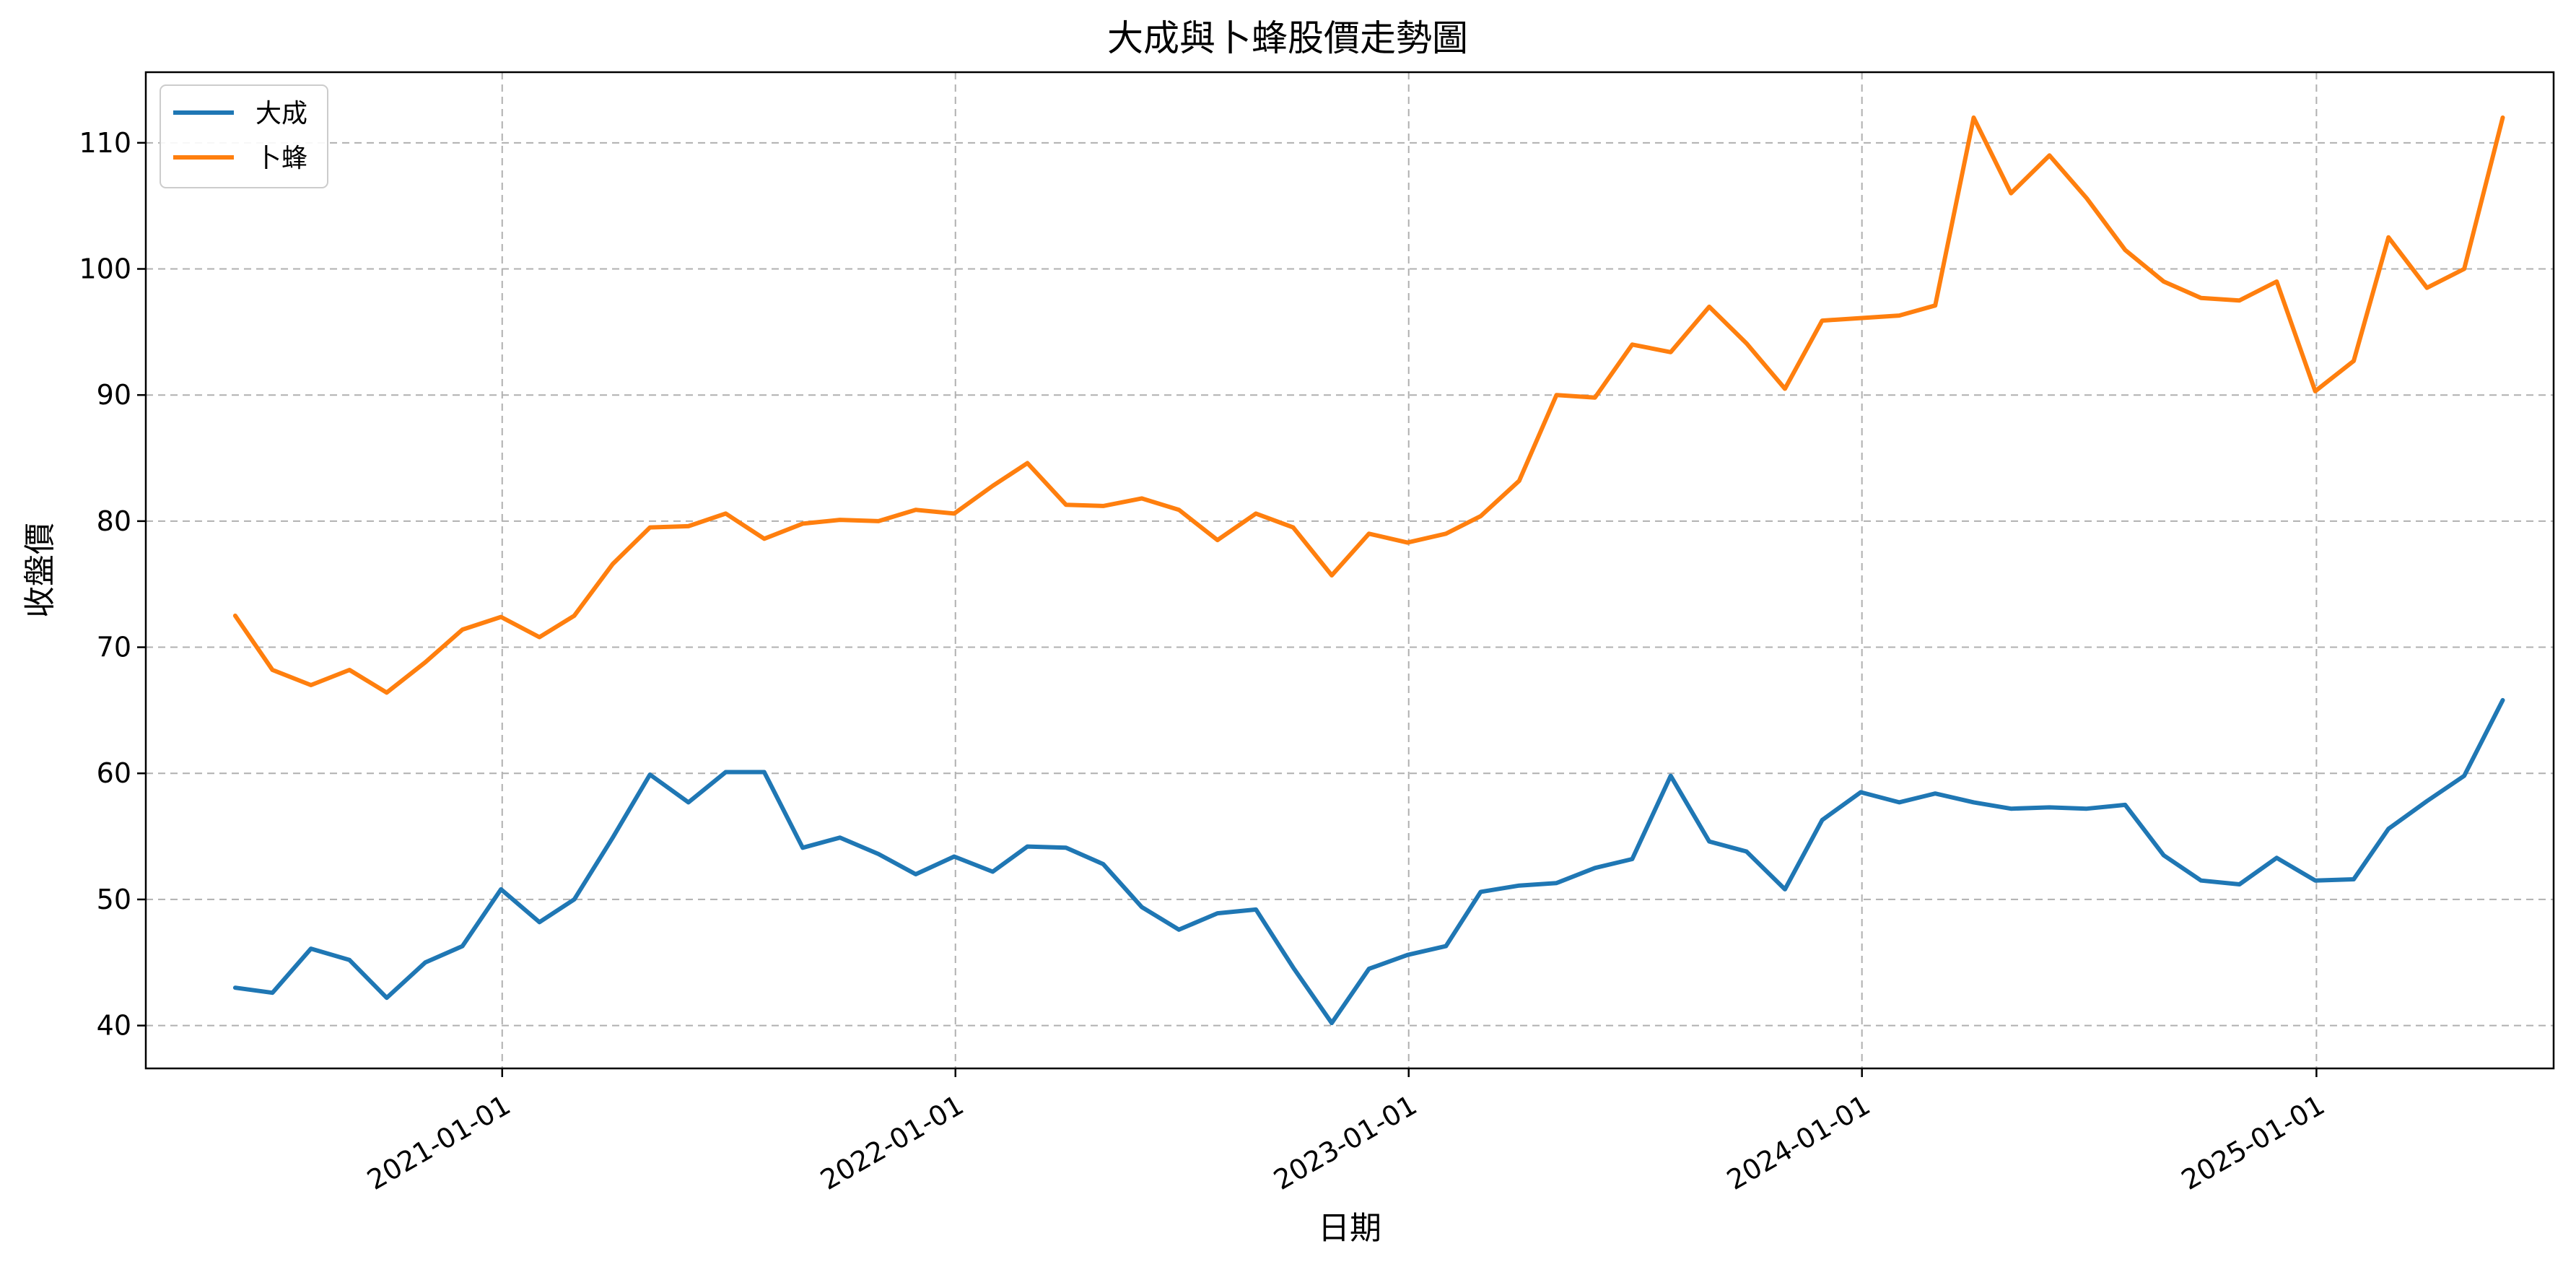  Describe the element at coordinates (281, 114) in the screenshot. I see `legend-label-dacheng: 大成` at that location.